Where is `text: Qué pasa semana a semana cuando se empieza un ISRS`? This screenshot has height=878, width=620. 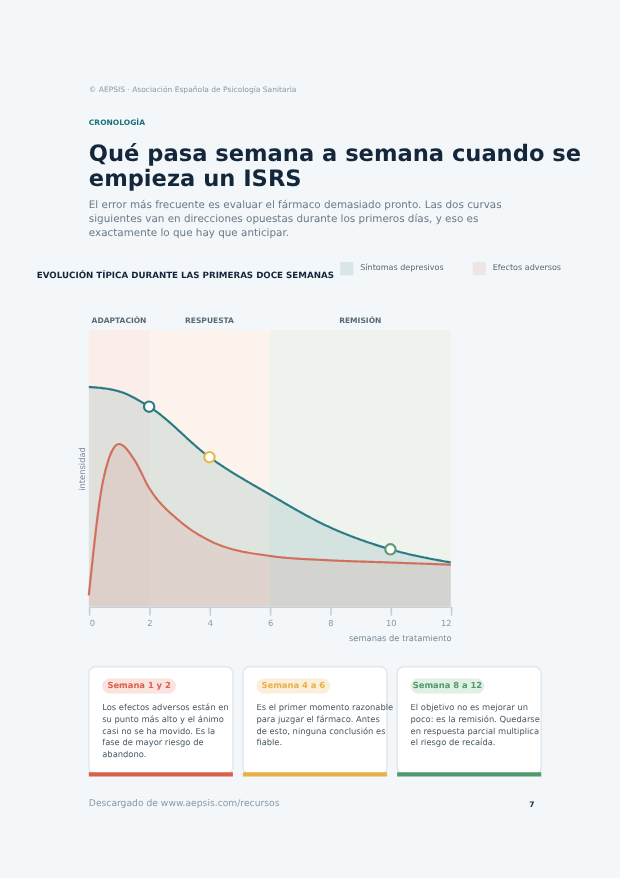 text: Qué pasa semana a semana cuando se empieza un ISRS is located at coordinates (335, 166).